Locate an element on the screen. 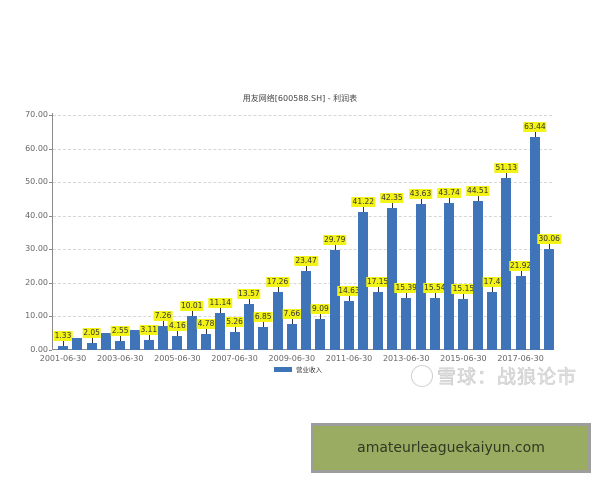  data-label: 4.16 is located at coordinates (177, 326).